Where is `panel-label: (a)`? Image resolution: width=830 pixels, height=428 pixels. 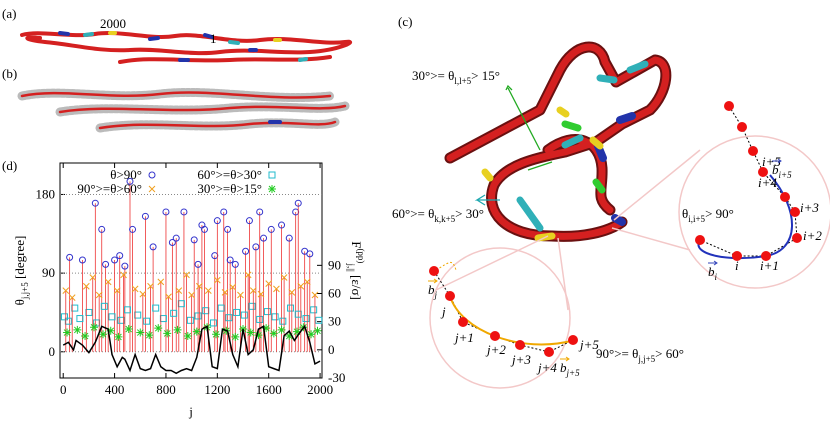
panel-label: (a) is located at coordinates (9, 13).